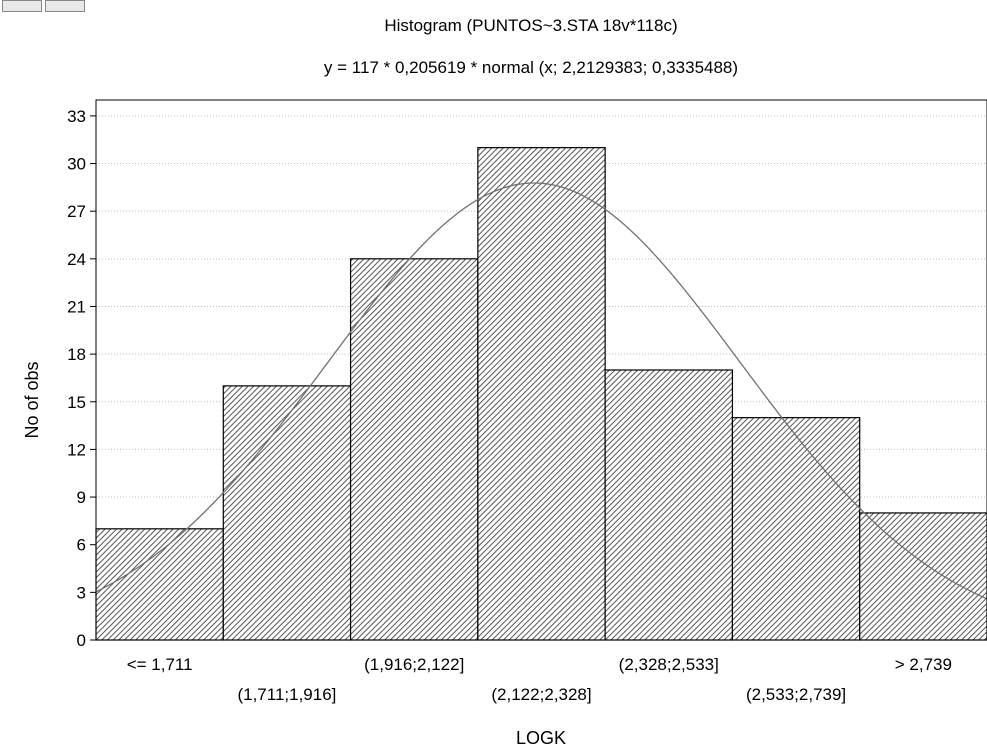  I want to click on x-category-label: (2,328;2,533], so click(669, 664).